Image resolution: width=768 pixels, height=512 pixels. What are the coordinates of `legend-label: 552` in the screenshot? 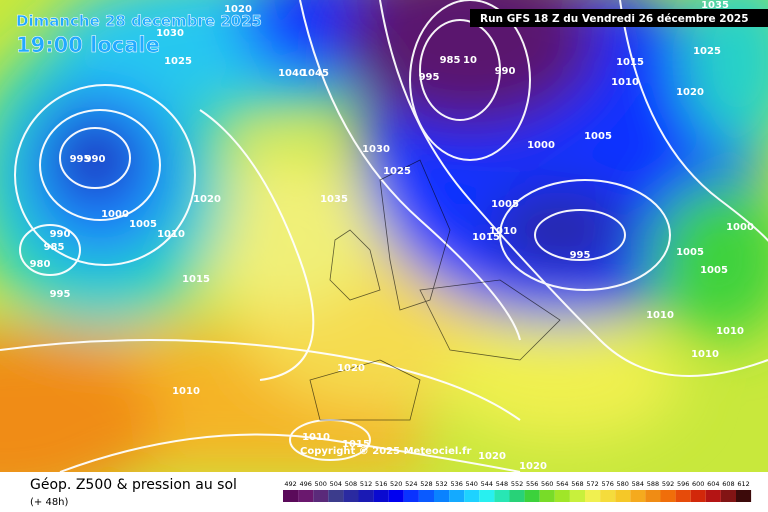 It's located at (517, 484).